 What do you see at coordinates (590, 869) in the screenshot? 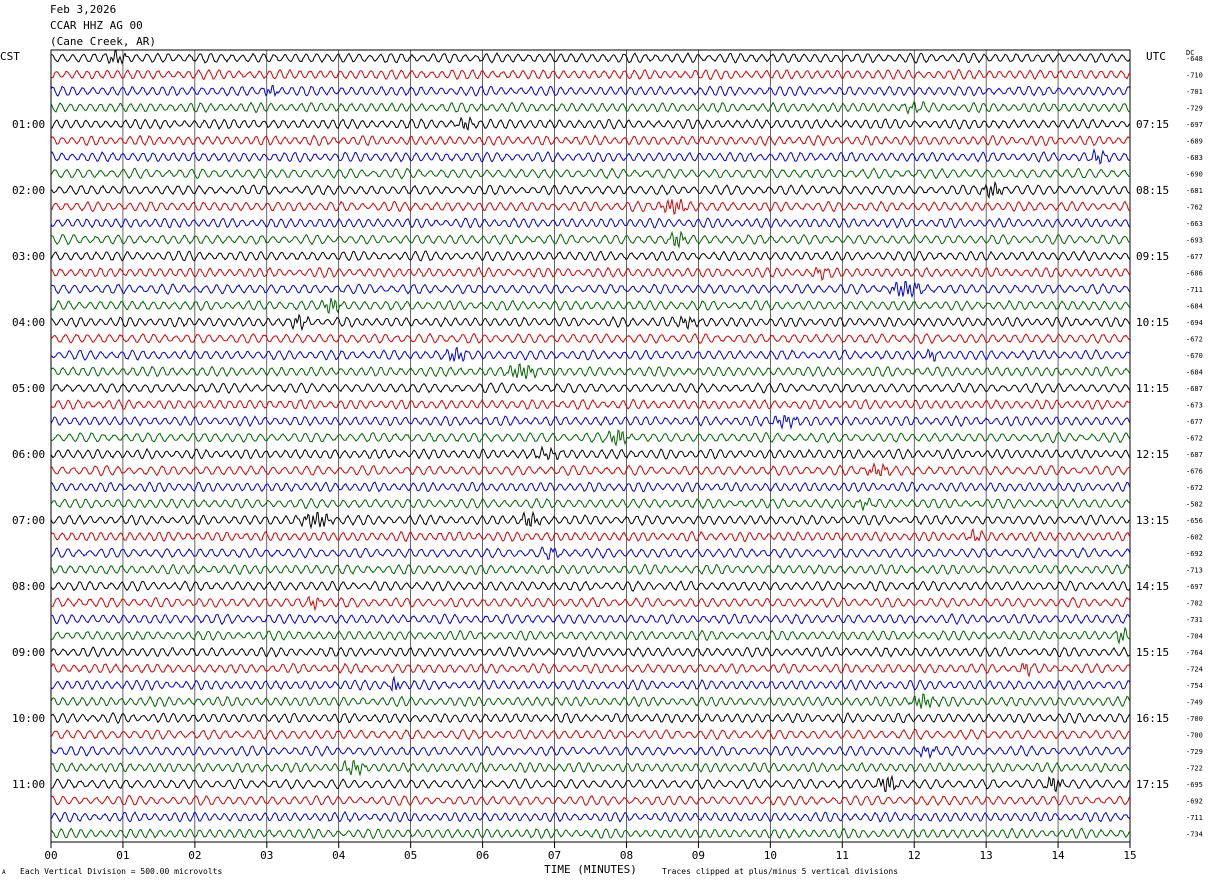
I see `x-axis-label: TIME (MINUTES)` at bounding box center [590, 869].